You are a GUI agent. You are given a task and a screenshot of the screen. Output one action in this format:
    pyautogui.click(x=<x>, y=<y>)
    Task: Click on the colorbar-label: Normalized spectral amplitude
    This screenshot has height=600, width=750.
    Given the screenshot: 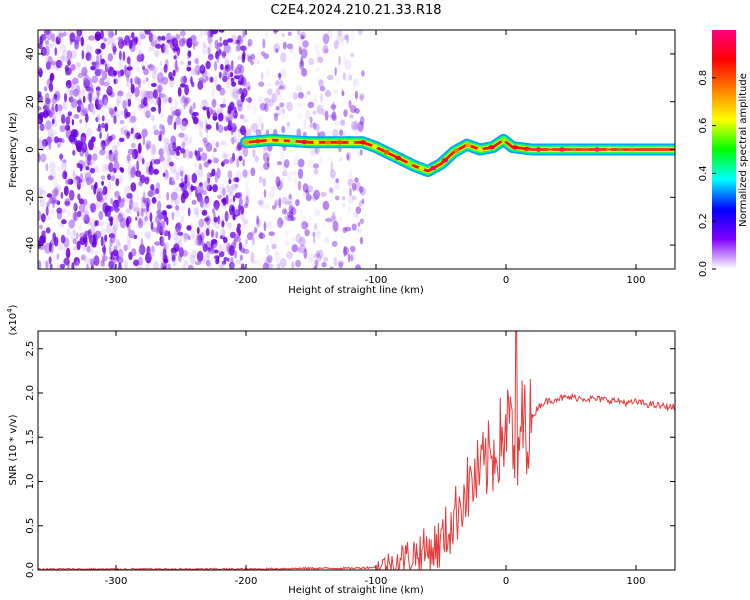 What is the action you would take?
    pyautogui.click(x=743, y=150)
    